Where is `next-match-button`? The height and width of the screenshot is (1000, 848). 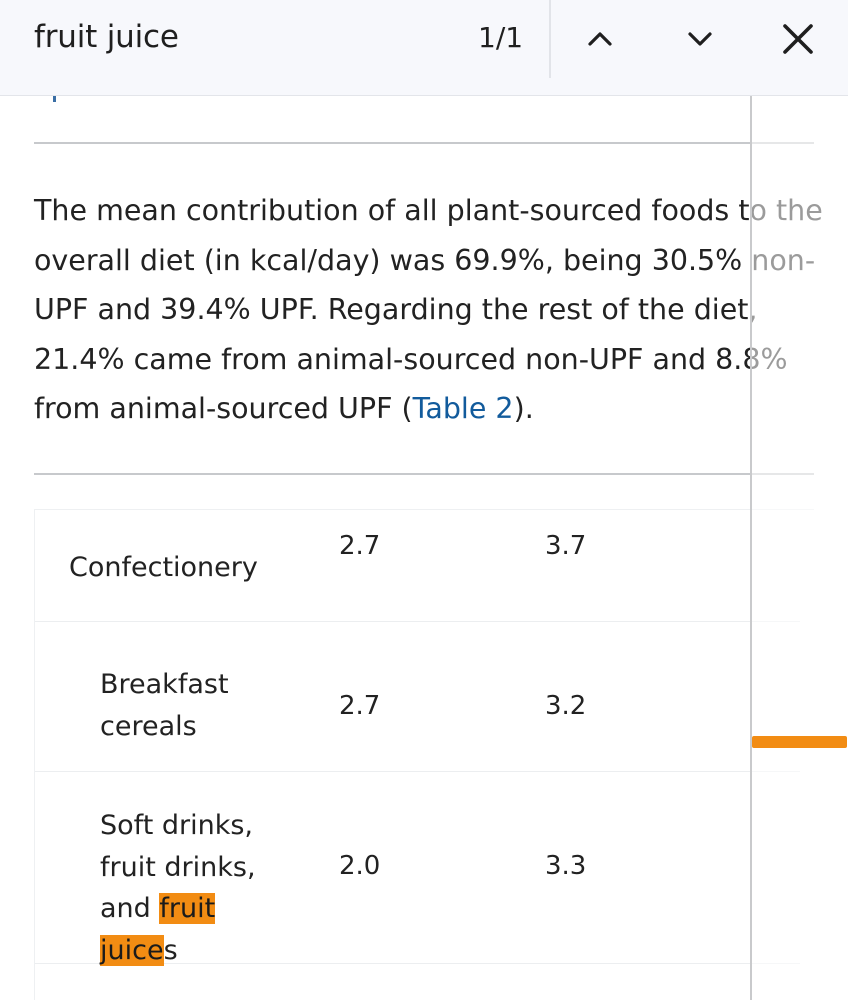 next-match-button is located at coordinates (700, 39).